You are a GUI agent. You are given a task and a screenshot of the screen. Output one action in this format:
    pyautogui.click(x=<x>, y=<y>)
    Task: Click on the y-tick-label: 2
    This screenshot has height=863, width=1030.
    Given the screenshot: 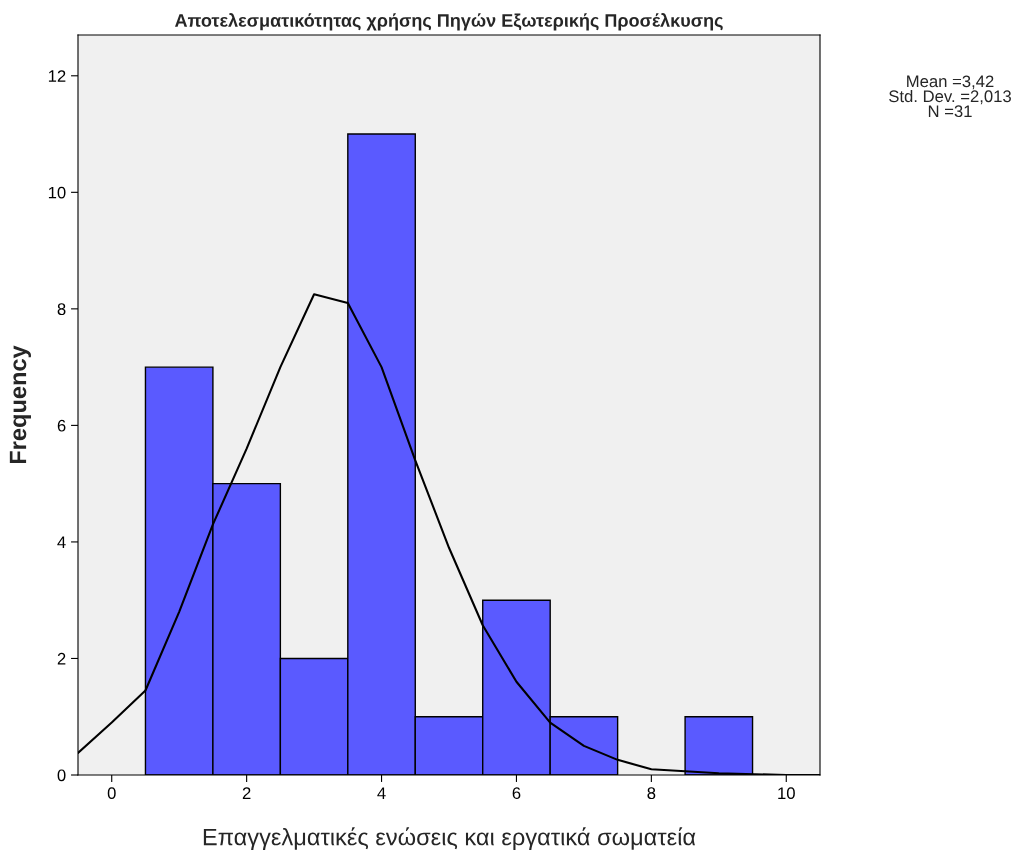 What is the action you would take?
    pyautogui.click(x=61, y=658)
    